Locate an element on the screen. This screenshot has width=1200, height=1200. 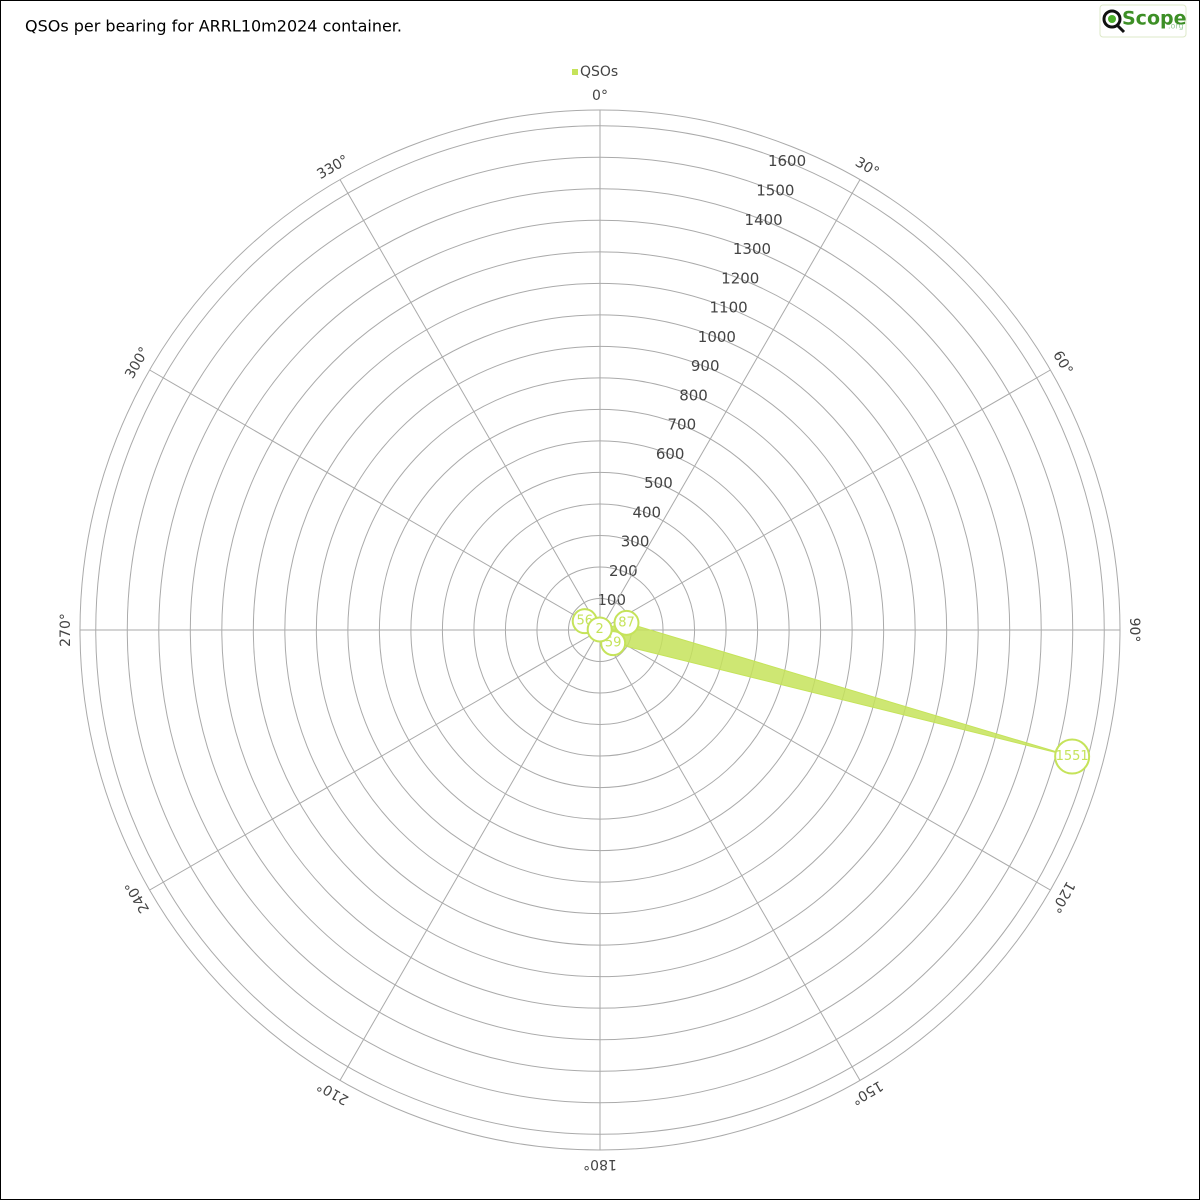
theta-tick-label: 0° is located at coordinates (600, 96).